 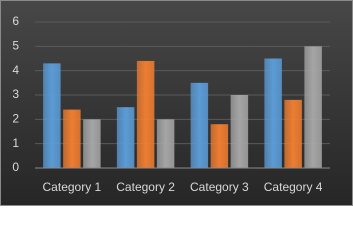 What do you see at coordinates (219, 187) in the screenshot?
I see `x-tick-label: Category 3` at bounding box center [219, 187].